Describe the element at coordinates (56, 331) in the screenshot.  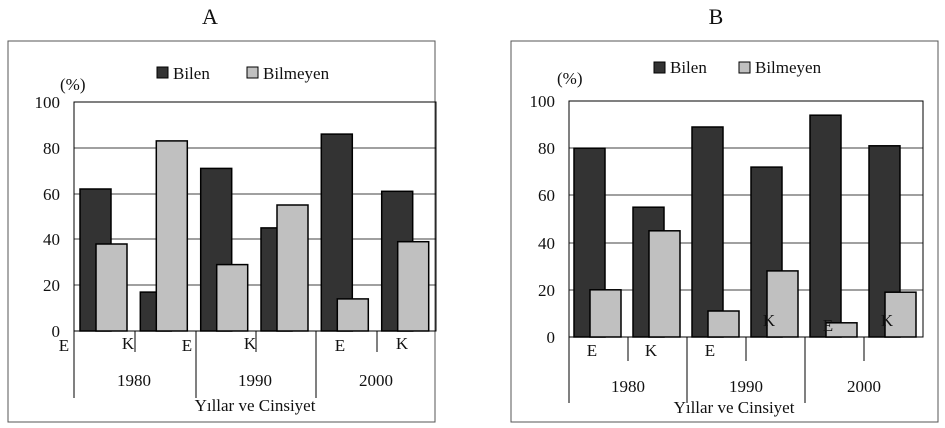
I see `panel-a-y-tick-label: 0` at that location.